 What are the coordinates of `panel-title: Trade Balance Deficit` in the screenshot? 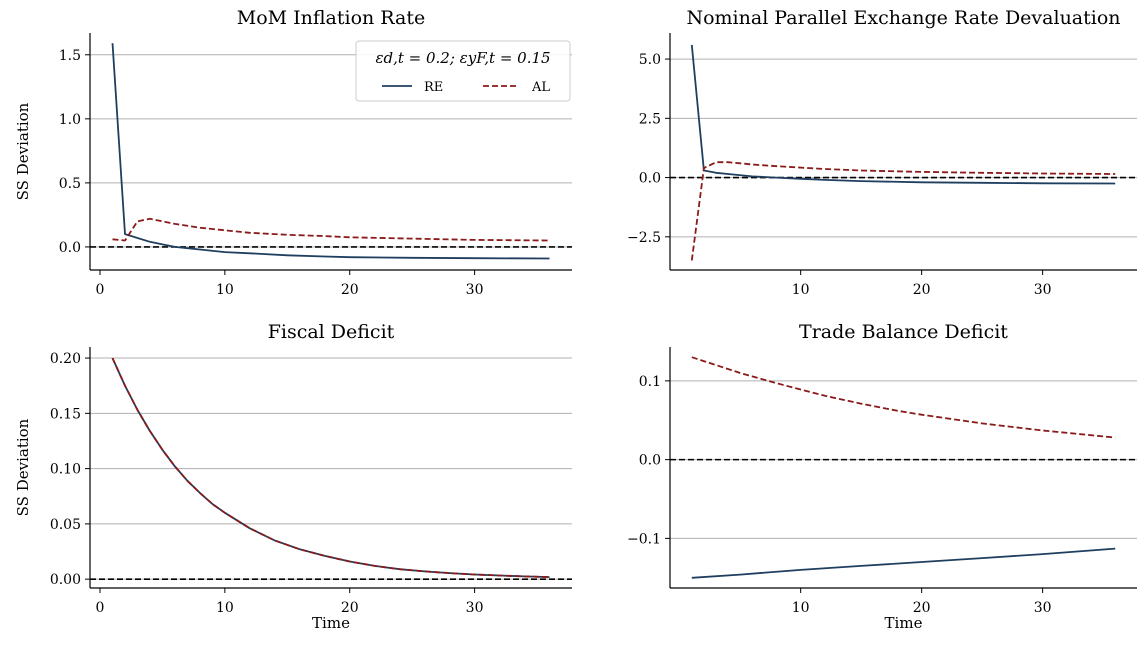 It's located at (903, 332).